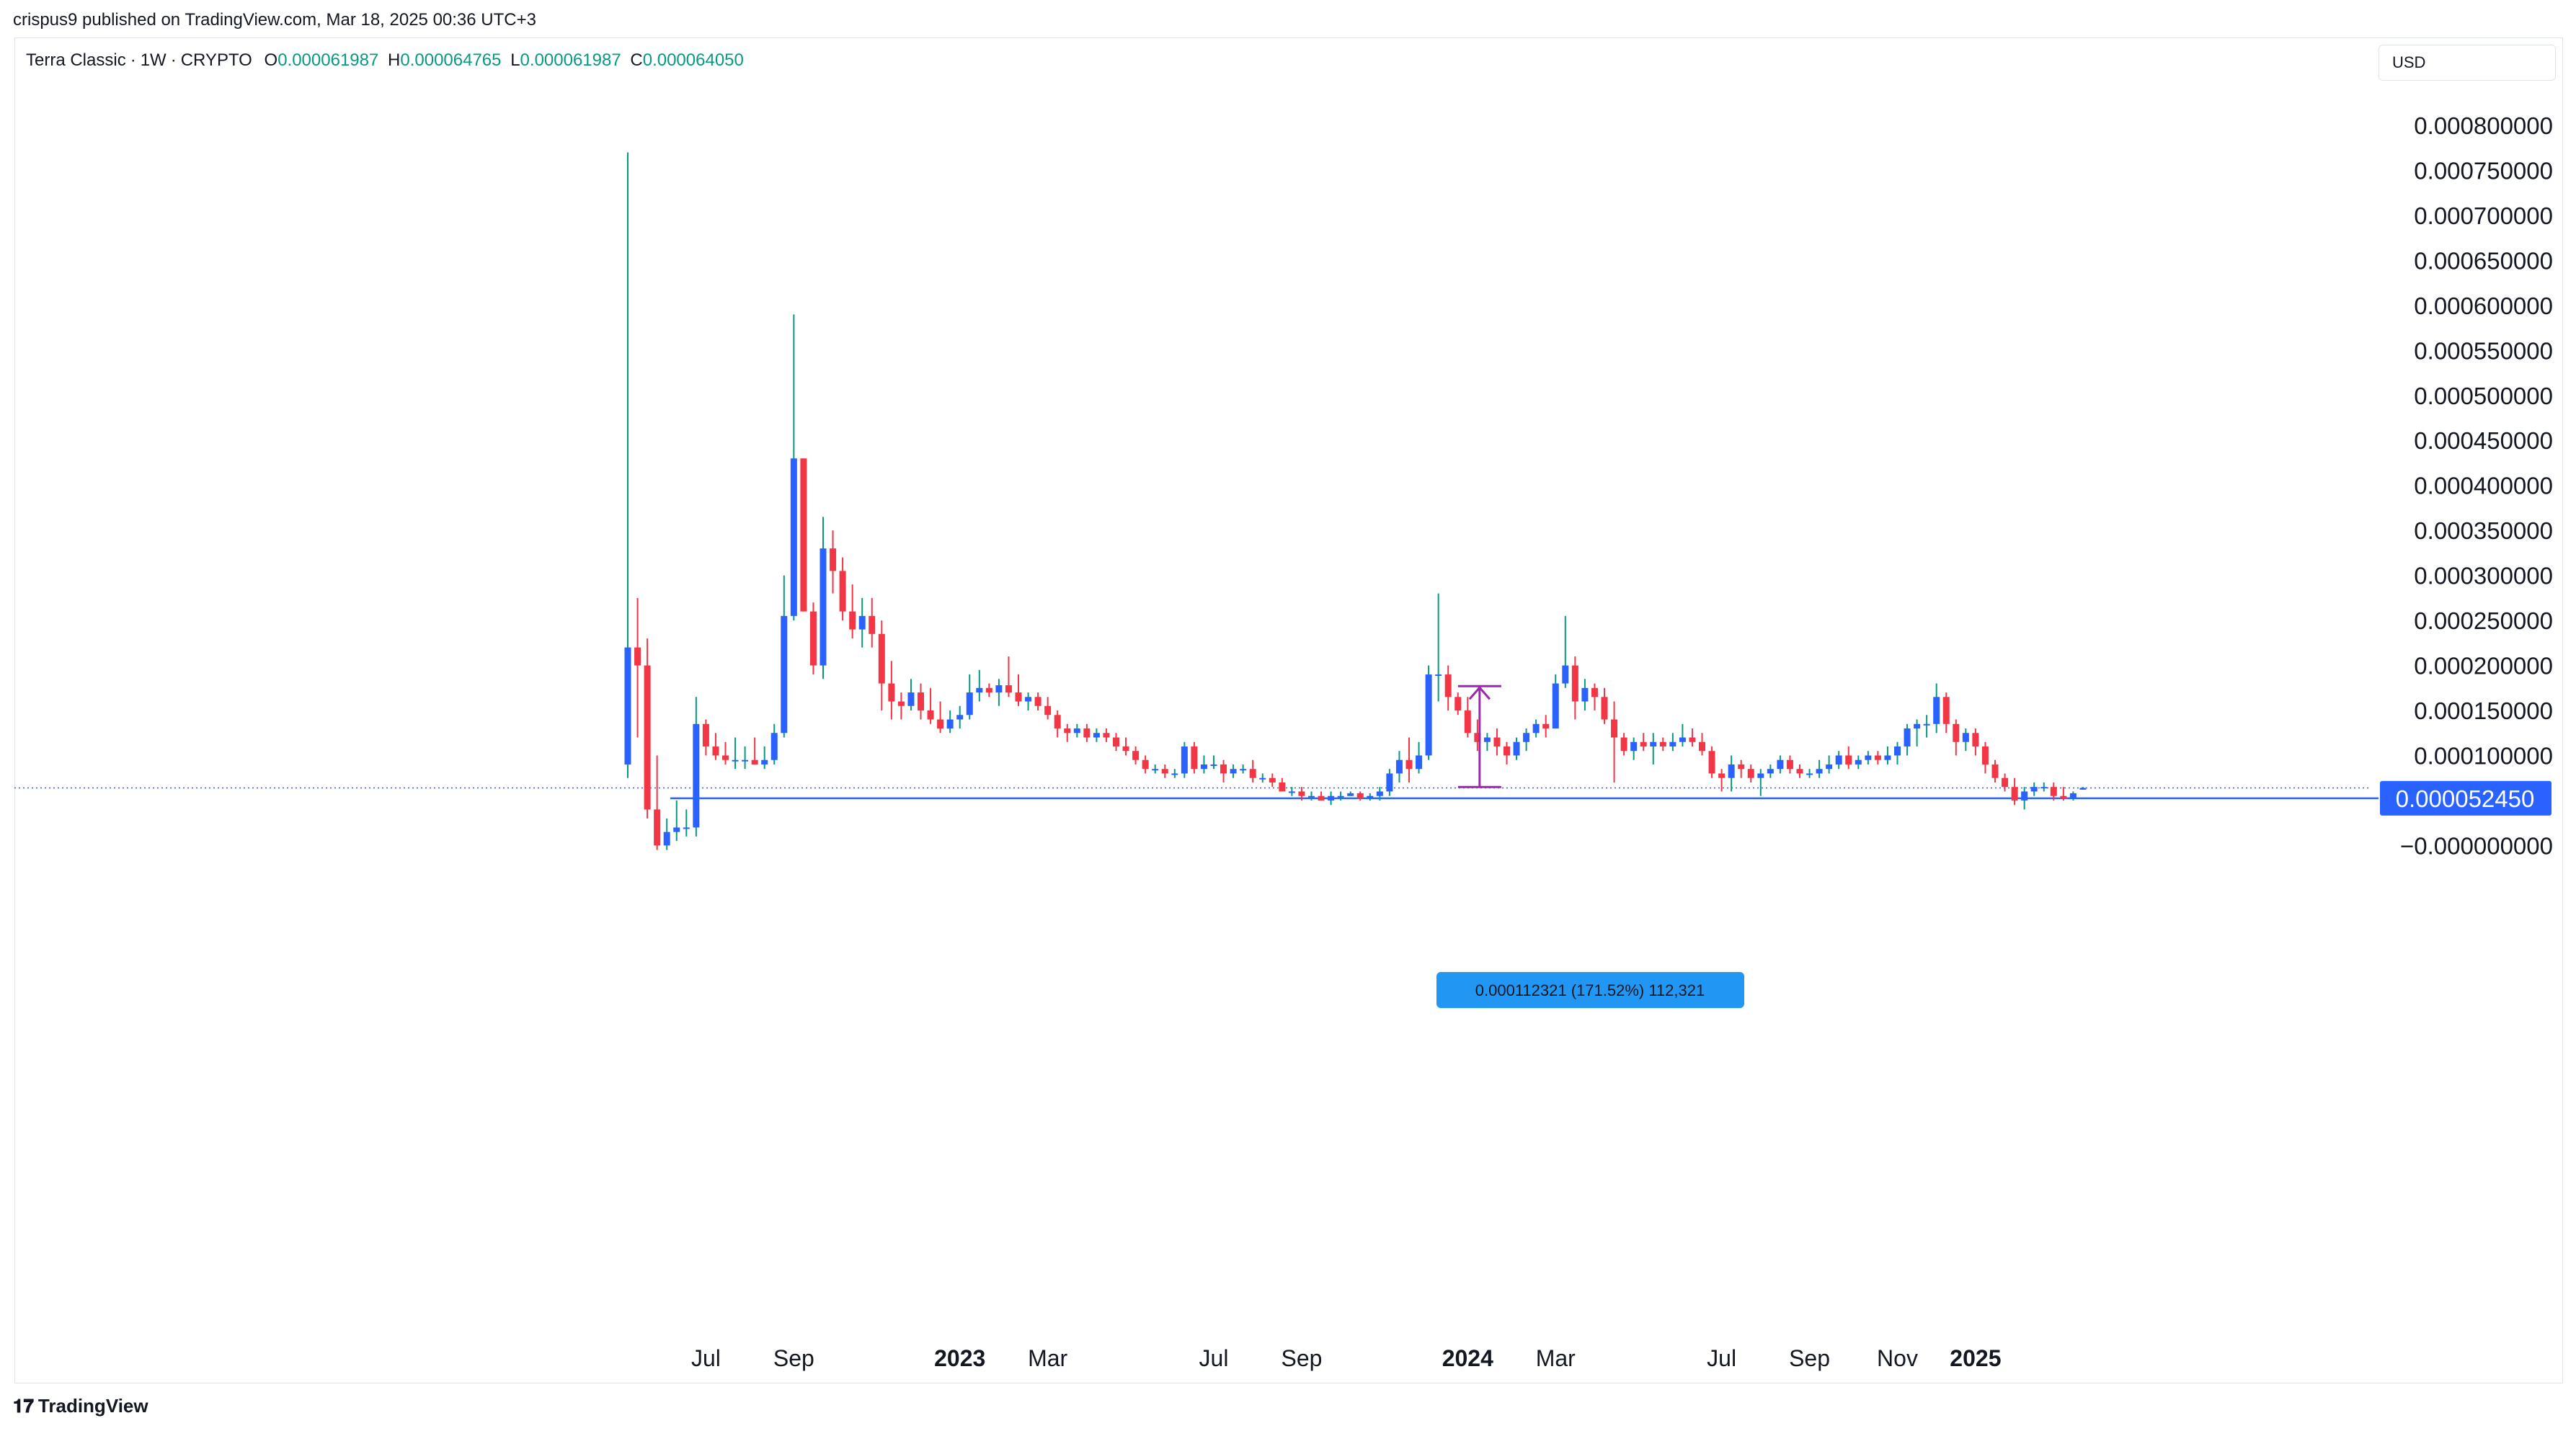 The height and width of the screenshot is (1431, 2576). Describe the element at coordinates (80, 1406) in the screenshot. I see `tradingview-logo: 𝟏𝟕 TradingView` at that location.